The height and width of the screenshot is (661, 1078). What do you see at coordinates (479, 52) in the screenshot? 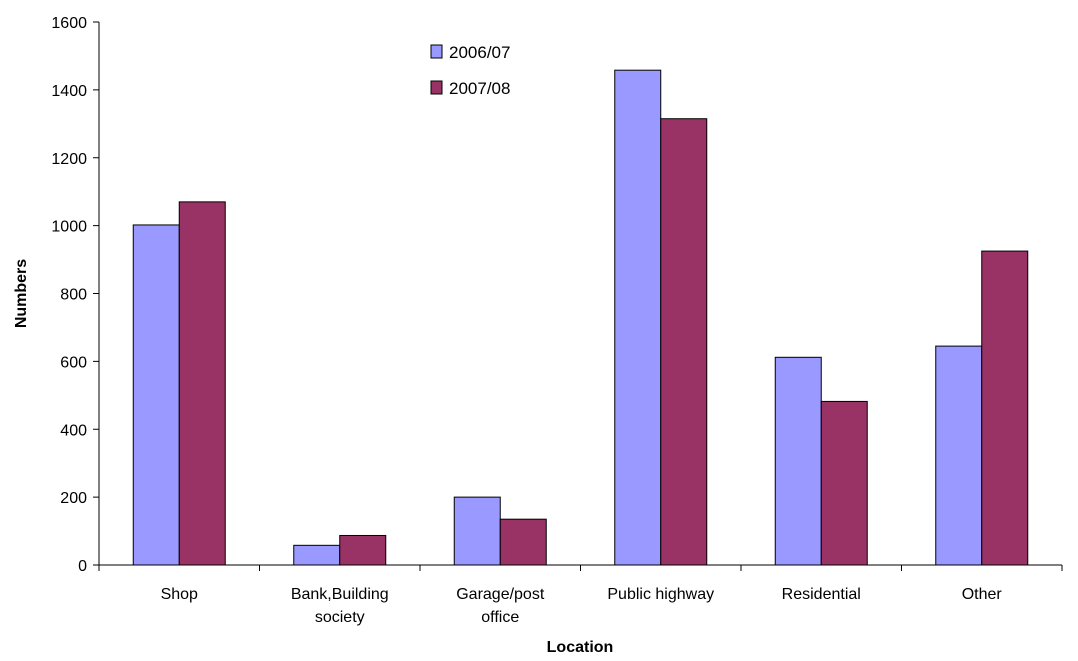
I see `legend-label: 2006/07` at bounding box center [479, 52].